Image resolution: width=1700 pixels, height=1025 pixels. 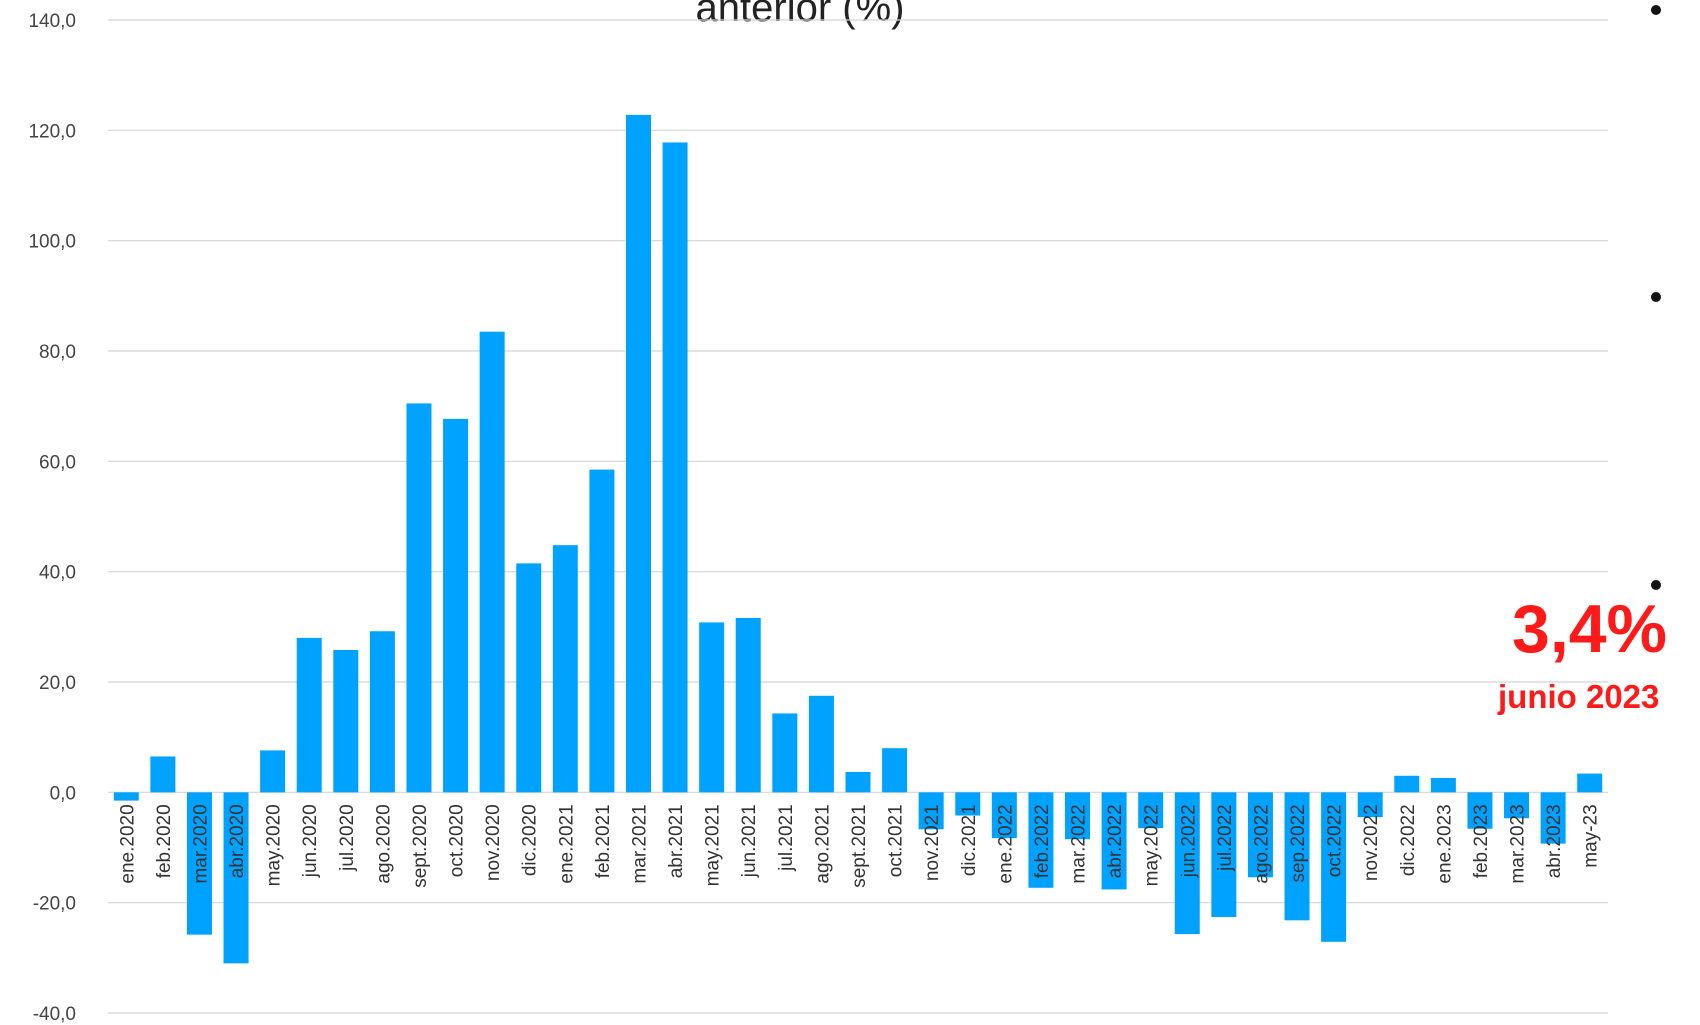 I want to click on x-tick-label: nov.2020, so click(x=493, y=842).